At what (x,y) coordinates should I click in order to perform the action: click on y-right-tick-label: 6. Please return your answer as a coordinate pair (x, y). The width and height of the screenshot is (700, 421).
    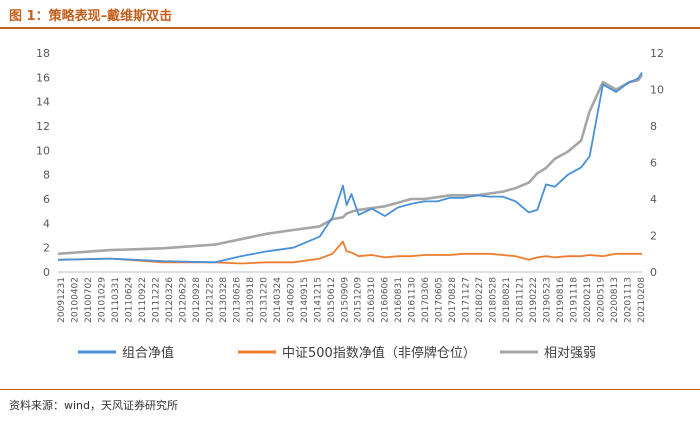
    Looking at the image, I should click on (653, 163).